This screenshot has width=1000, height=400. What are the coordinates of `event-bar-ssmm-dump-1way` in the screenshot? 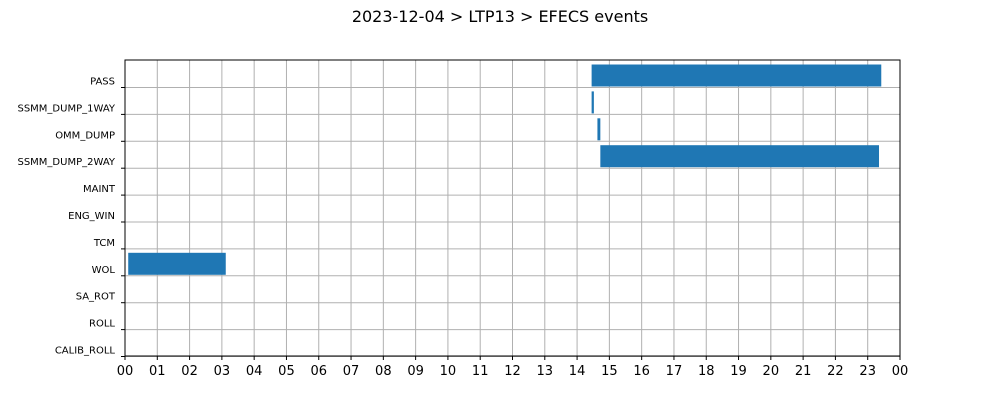 It's located at (592, 102).